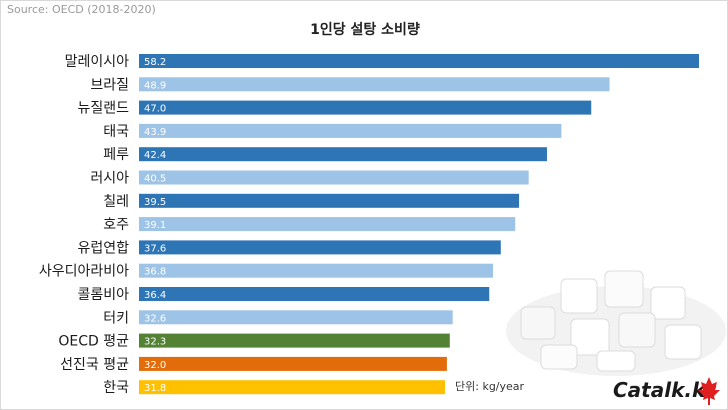 The width and height of the screenshot is (728, 410). What do you see at coordinates (116, 202) in the screenshot?
I see `category-label-6: 칠레` at bounding box center [116, 202].